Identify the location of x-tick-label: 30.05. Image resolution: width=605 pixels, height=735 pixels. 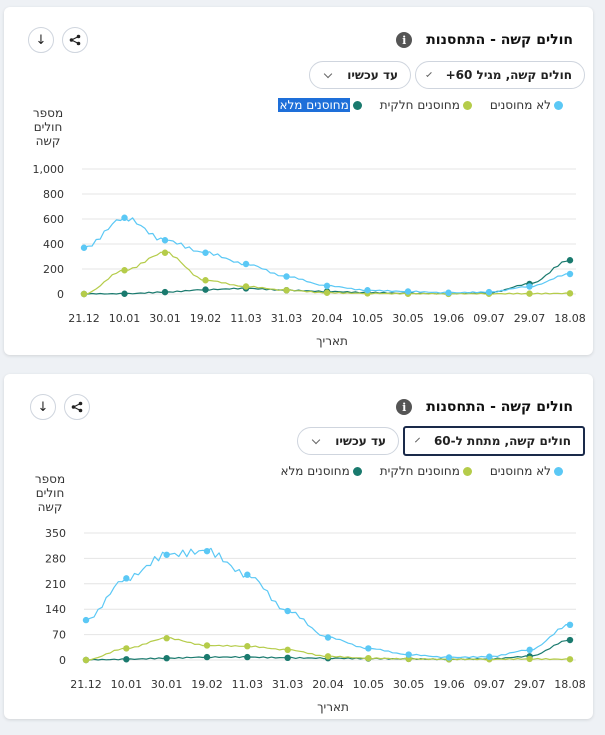
(409, 684).